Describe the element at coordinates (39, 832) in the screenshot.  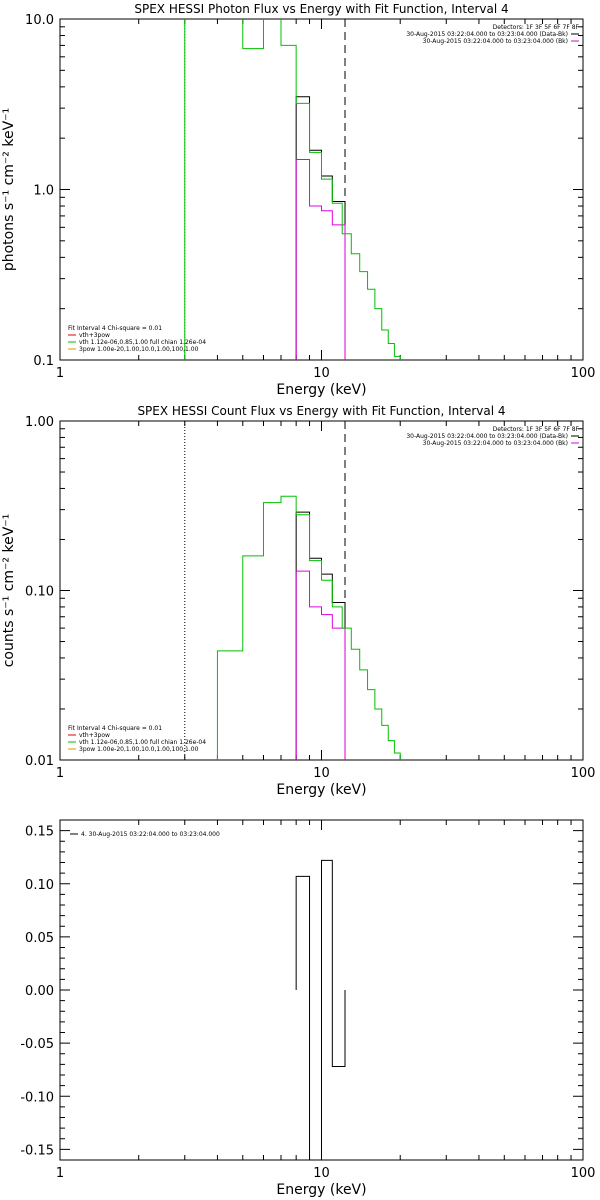
I see `y-tick-label: 0.15` at that location.